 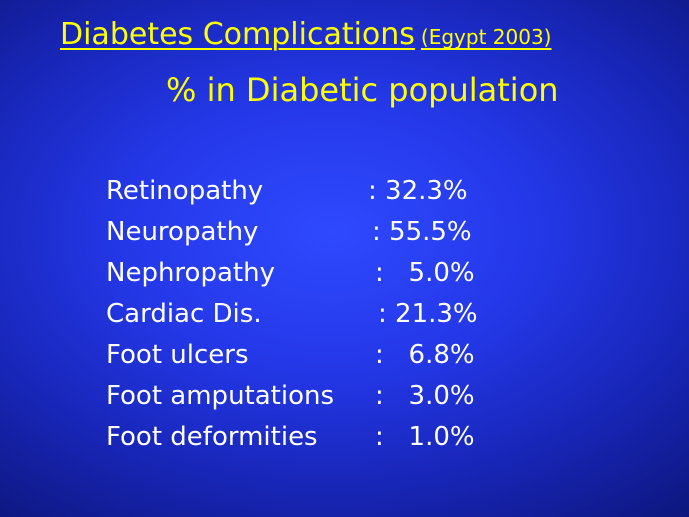 I want to click on complication-value: : 5.0%, so click(x=425, y=273).